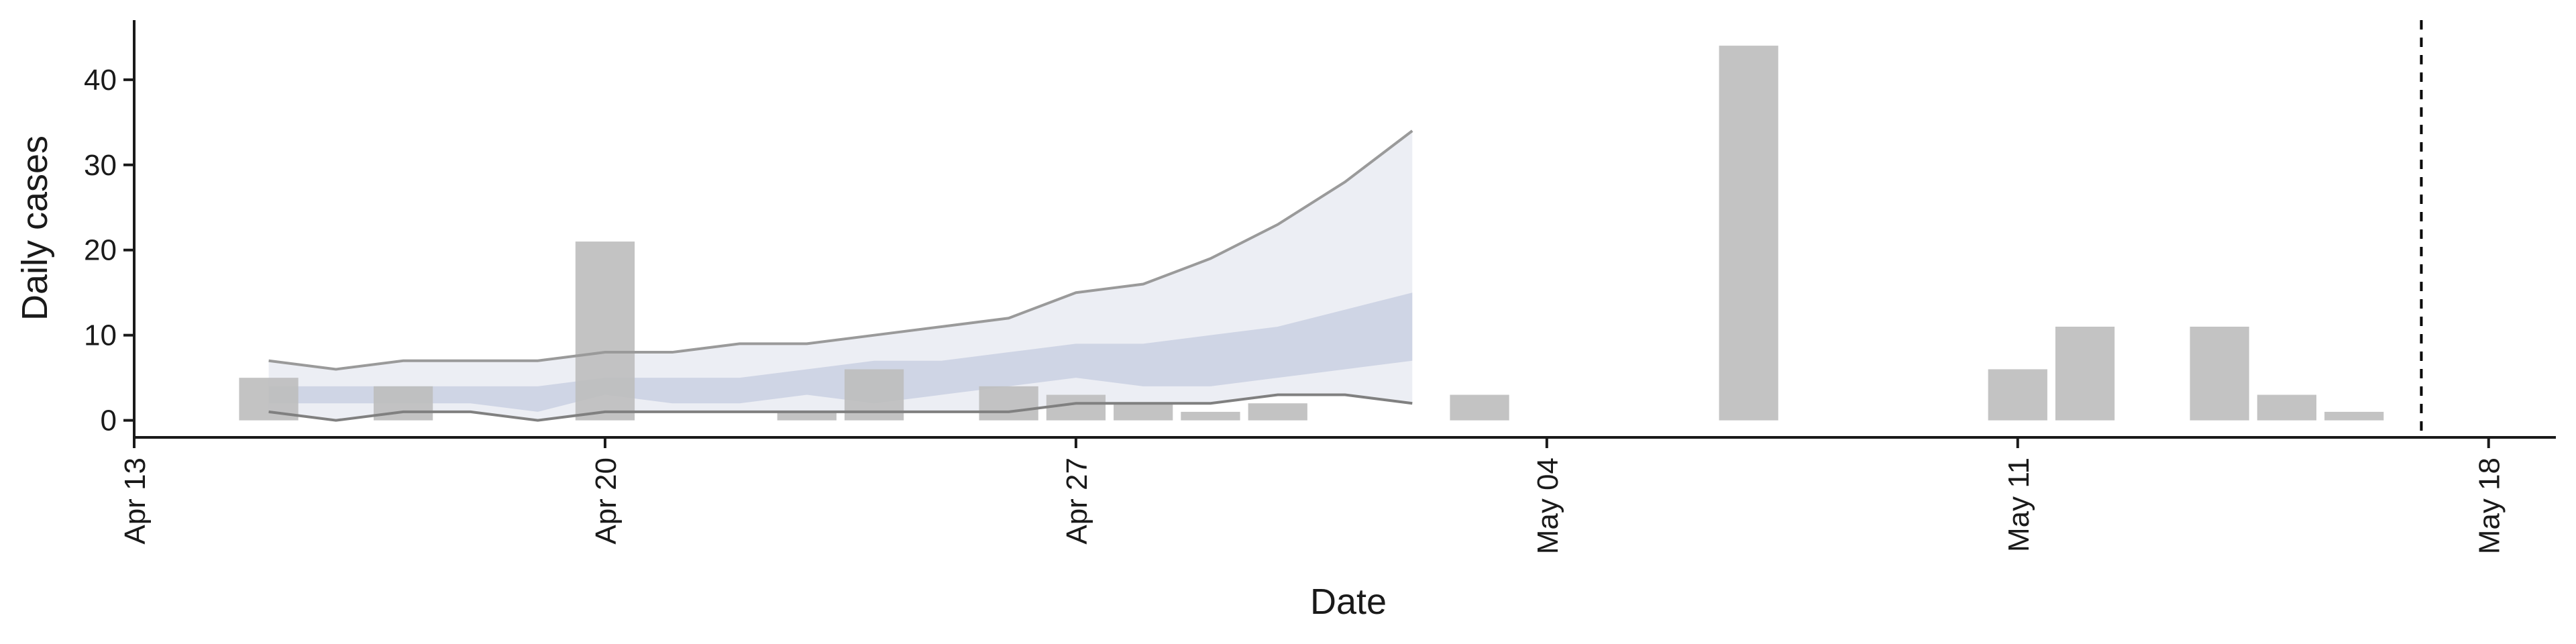 The height and width of the screenshot is (644, 2576). I want to click on x-axis-title: Date, so click(1348, 602).